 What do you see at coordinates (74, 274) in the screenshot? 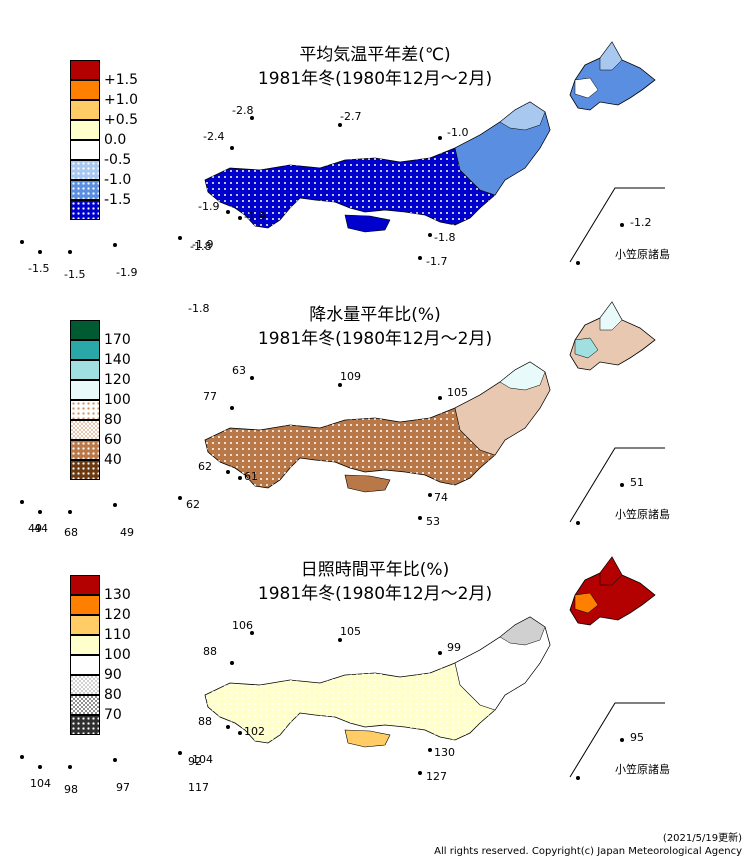
I see `value-label-yaeyama: -1.5` at bounding box center [74, 274].